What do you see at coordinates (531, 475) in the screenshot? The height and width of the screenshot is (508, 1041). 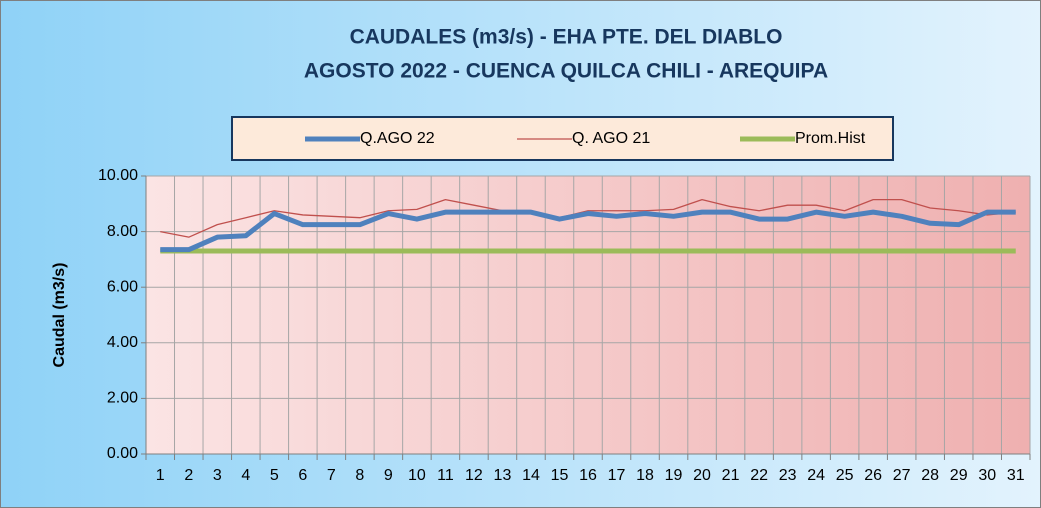 I see `x-tick-label: 14` at bounding box center [531, 475].